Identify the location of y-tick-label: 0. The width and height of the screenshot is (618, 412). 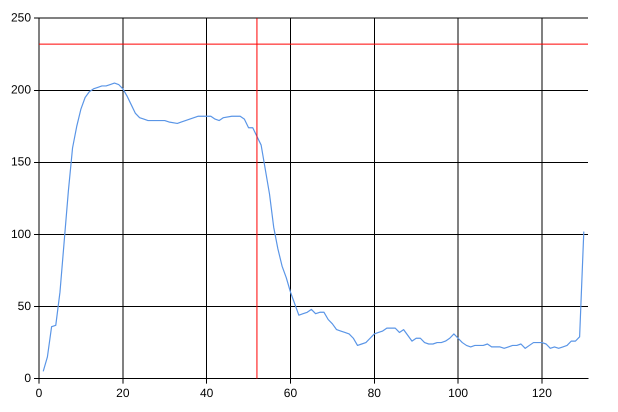
(28, 377).